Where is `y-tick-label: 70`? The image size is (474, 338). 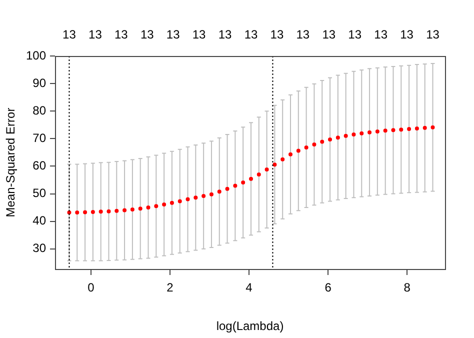 y-tick-label: 70 is located at coordinates (39, 137).